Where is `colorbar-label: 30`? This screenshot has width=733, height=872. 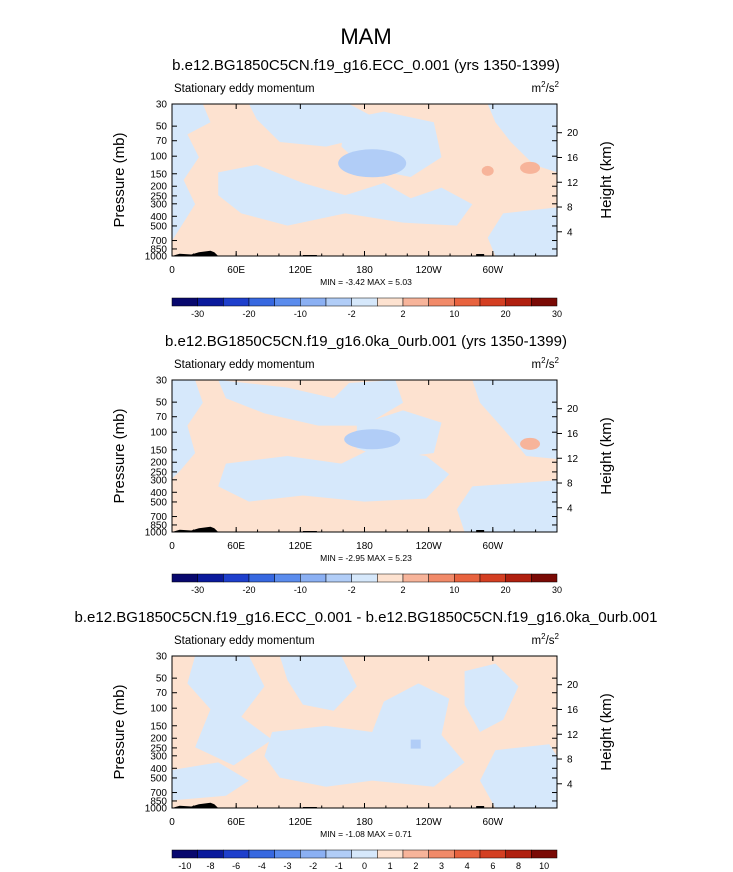 colorbar-label: 30 is located at coordinates (557, 590).